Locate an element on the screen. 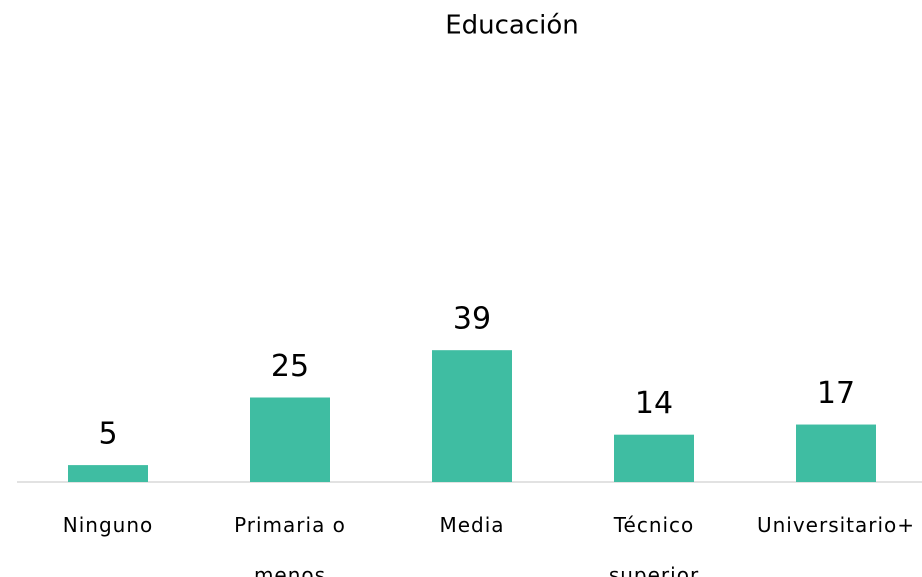 This screenshot has height=577, width=922. value-label: 5 is located at coordinates (107, 434).